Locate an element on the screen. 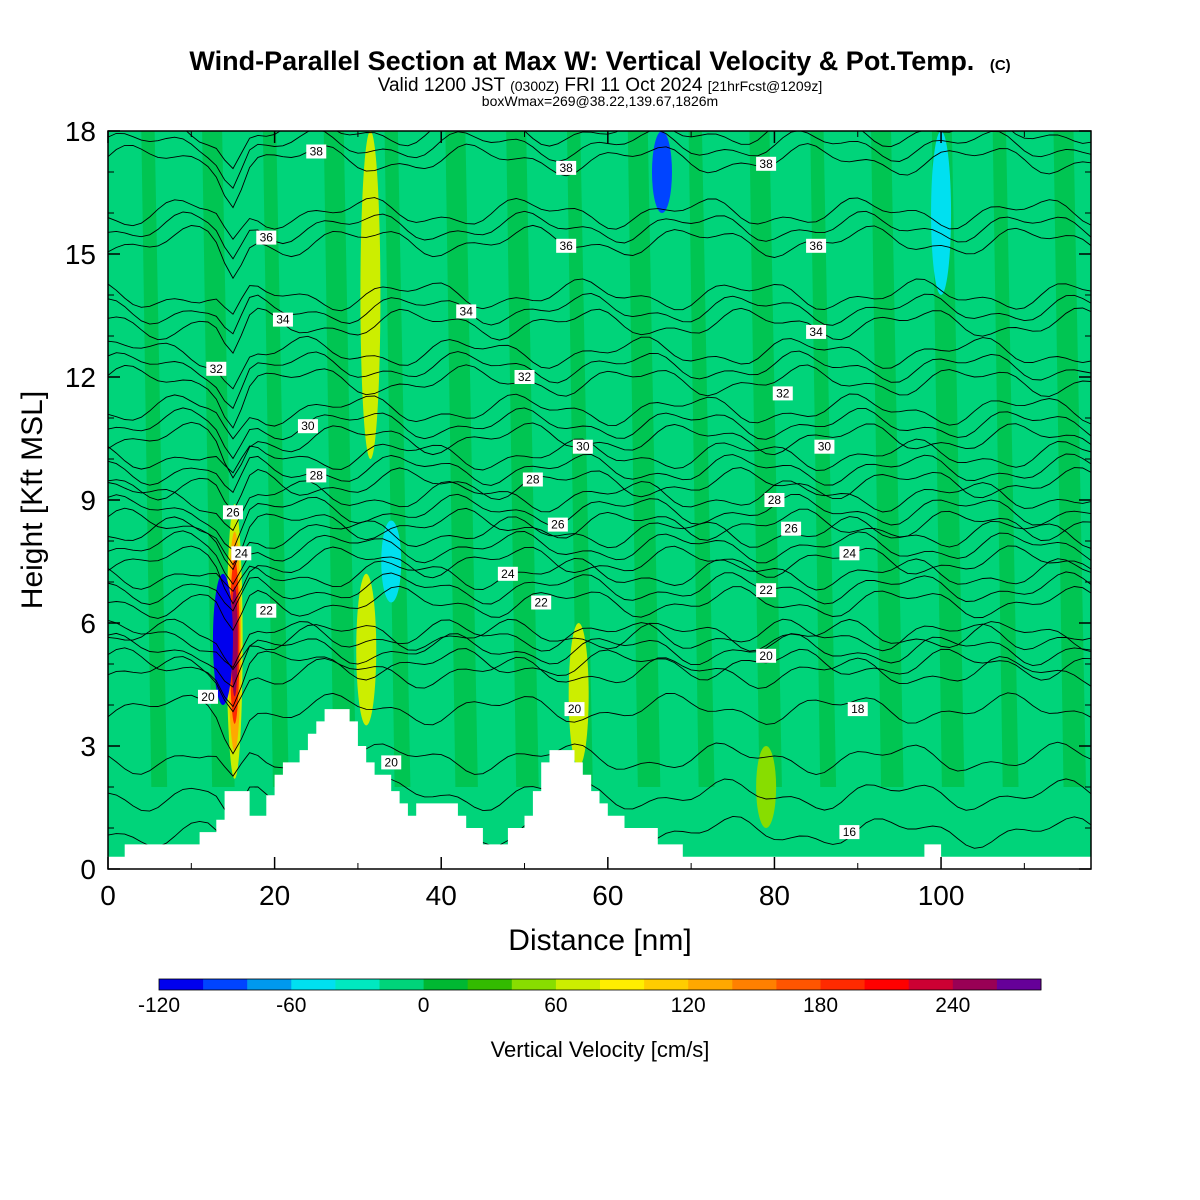 Image resolution: width=1200 pixels, height=1200 pixels. colorbar-tick-label: 180 is located at coordinates (820, 1005).